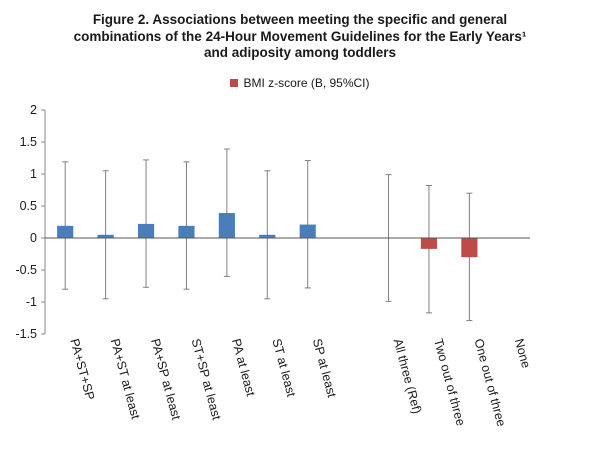 This screenshot has width=600, height=451. Describe the element at coordinates (26, 270) in the screenshot. I see `y-tick-label: -0.5` at that location.